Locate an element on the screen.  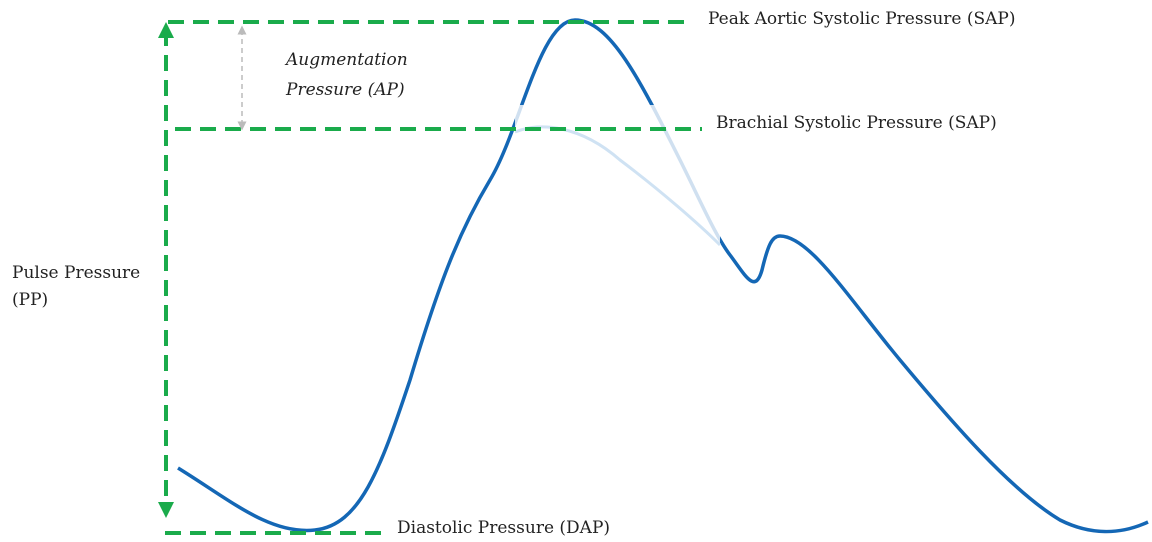
peak-label: Peak Aortic Systolic Pressure (SAP) is located at coordinates (862, 19).